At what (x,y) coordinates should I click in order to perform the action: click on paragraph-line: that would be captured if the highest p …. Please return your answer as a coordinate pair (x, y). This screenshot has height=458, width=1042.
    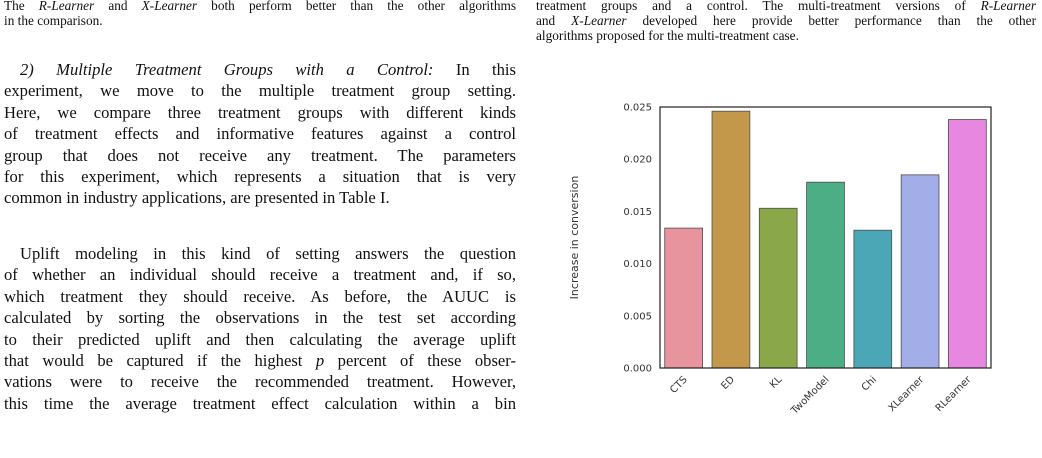
    Looking at the image, I should click on (260, 360).